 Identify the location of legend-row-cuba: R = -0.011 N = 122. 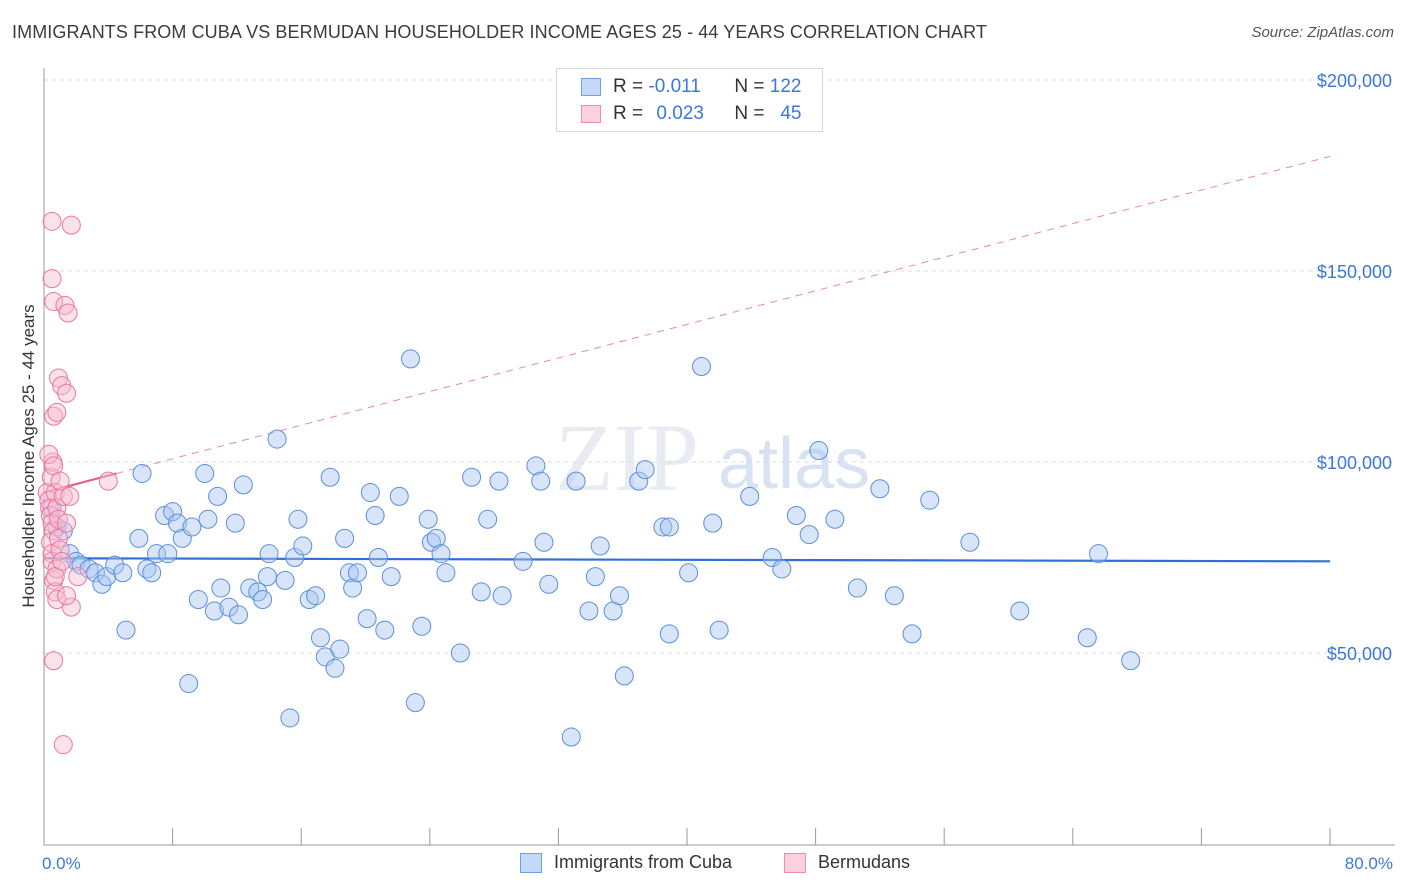
(691, 87).